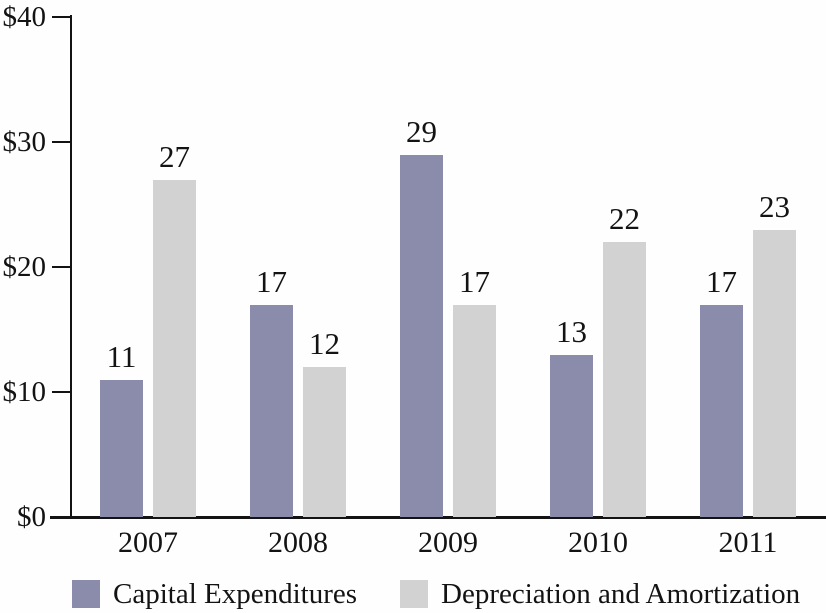  What do you see at coordinates (31, 517) in the screenshot?
I see `y-axis-tick-label: $0` at bounding box center [31, 517].